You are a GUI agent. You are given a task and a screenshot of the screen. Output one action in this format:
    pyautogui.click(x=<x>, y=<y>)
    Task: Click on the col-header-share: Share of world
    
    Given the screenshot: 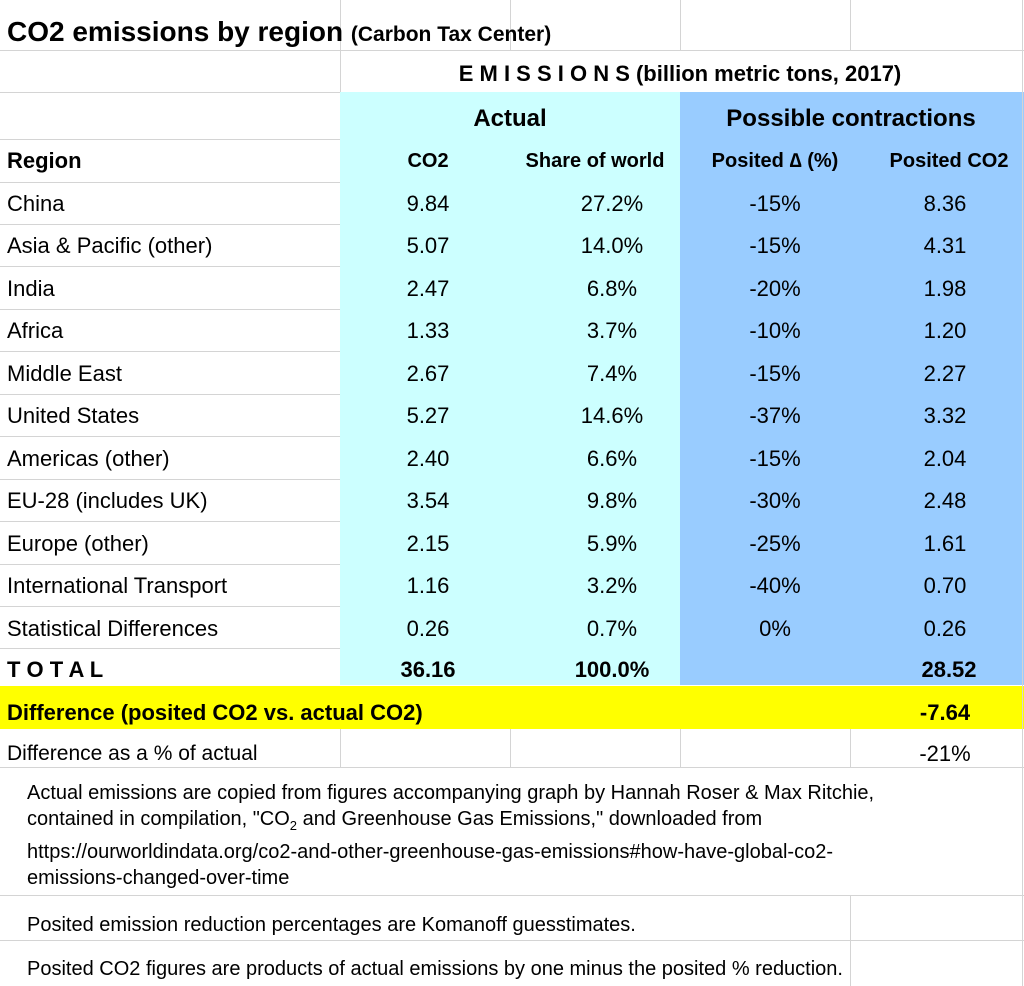 What is the action you would take?
    pyautogui.click(x=595, y=161)
    